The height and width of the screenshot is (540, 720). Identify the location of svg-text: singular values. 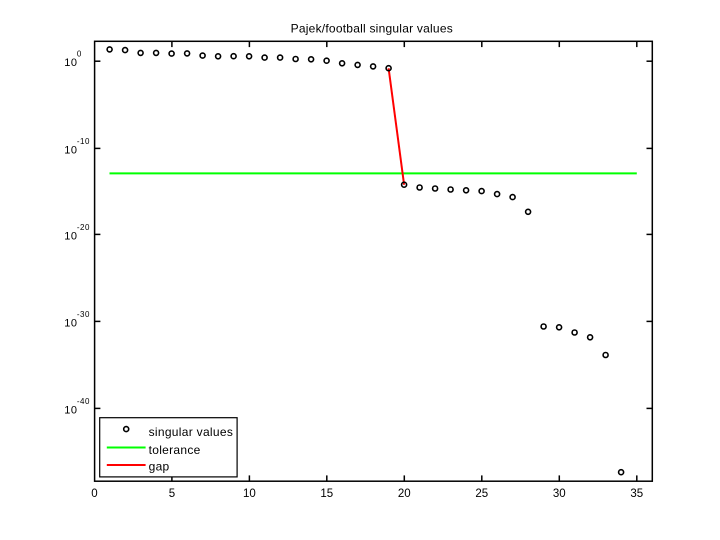
(191, 432).